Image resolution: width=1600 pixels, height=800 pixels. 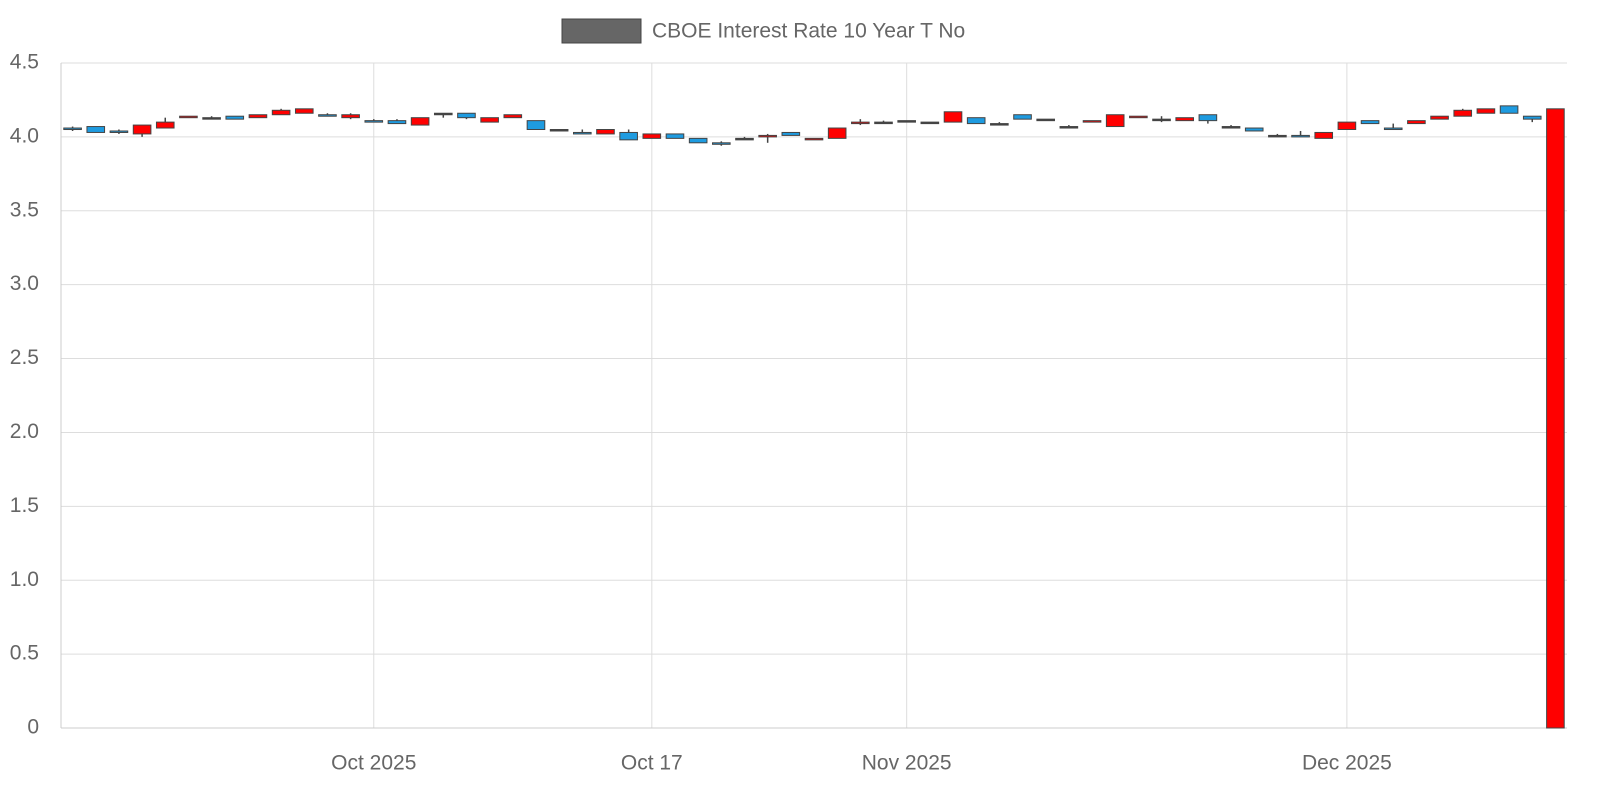 What do you see at coordinates (601, 31) in the screenshot?
I see `legend-swatch` at bounding box center [601, 31].